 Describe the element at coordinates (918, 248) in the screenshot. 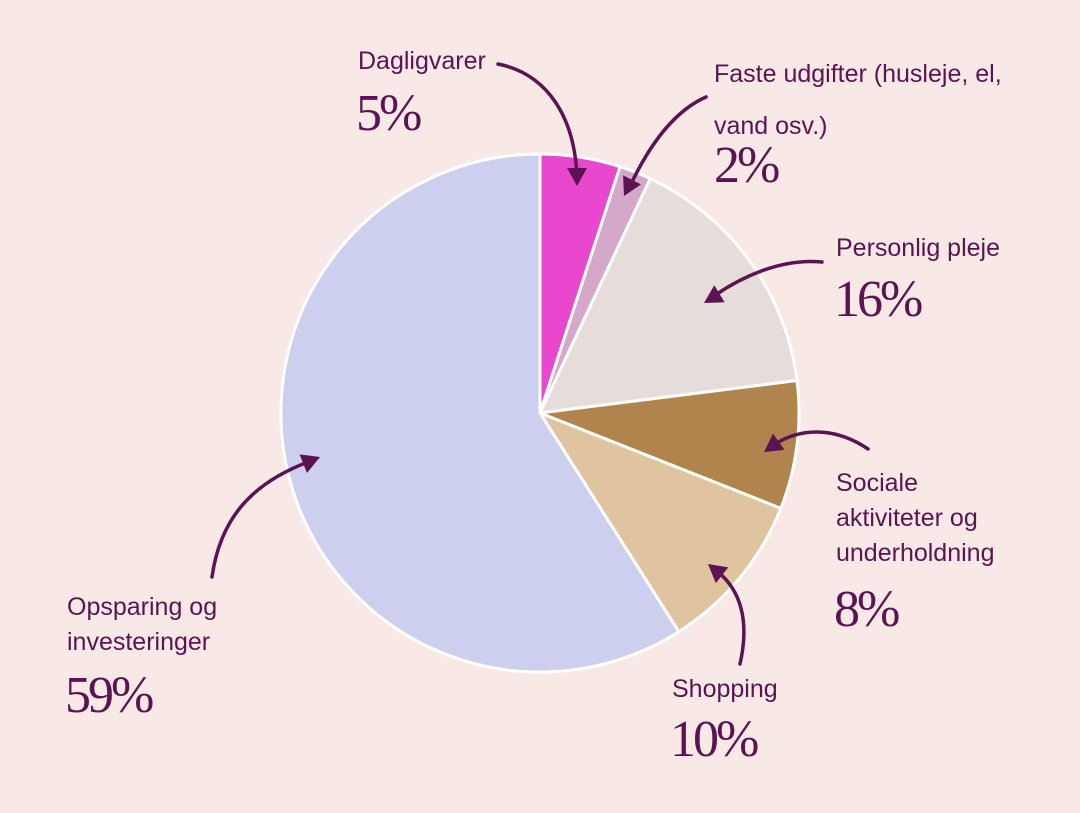

I see `label-personlig-pleje: Personlig pleje` at that location.